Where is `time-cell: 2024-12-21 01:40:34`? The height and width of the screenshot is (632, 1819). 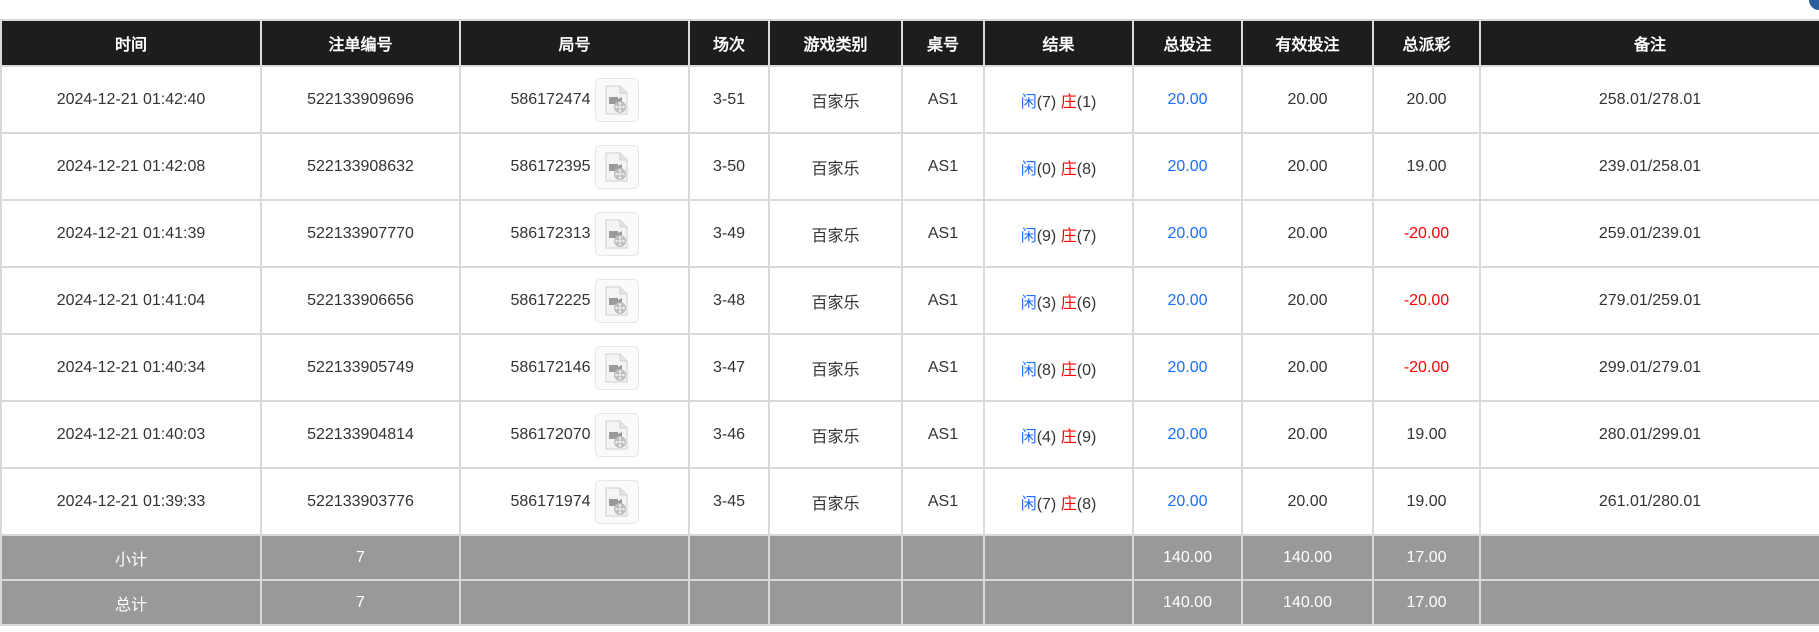 time-cell: 2024-12-21 01:40:34 is located at coordinates (131, 367).